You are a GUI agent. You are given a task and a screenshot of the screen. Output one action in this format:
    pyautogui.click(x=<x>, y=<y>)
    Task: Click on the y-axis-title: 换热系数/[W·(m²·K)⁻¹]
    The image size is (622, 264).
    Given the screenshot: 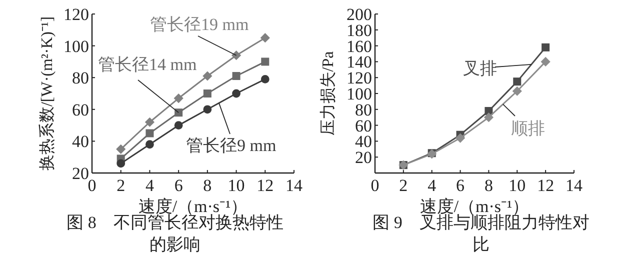 What is the action you would take?
    pyautogui.click(x=47, y=93)
    